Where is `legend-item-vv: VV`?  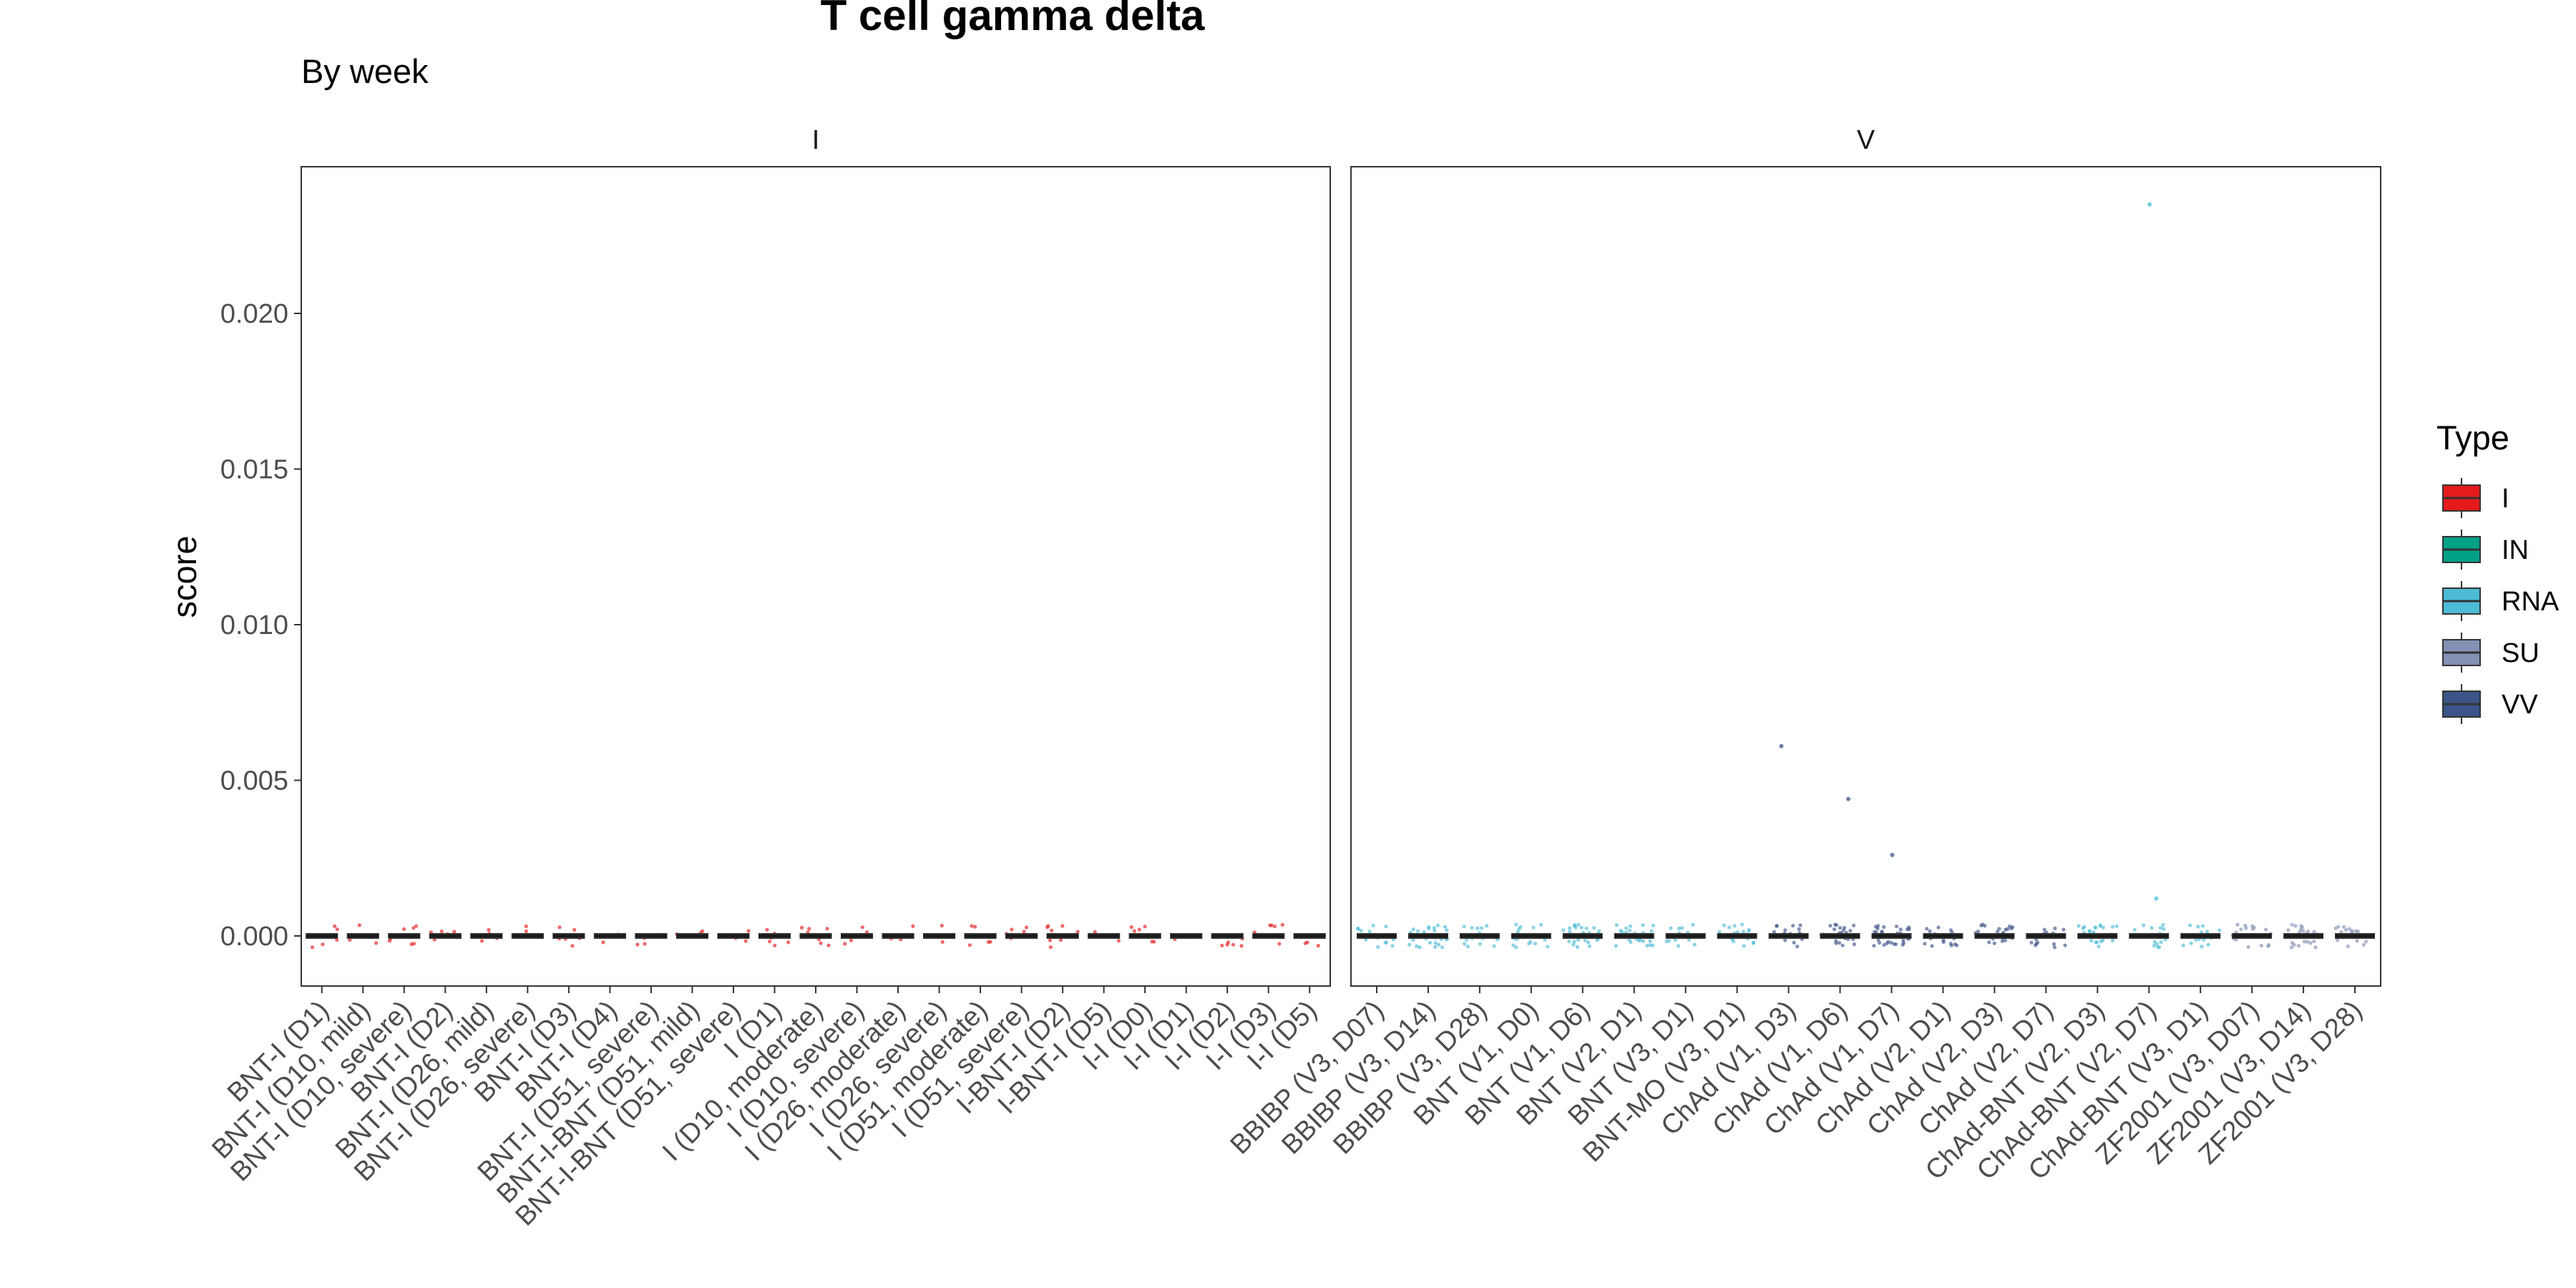 legend-item-vv: VV is located at coordinates (2490, 704).